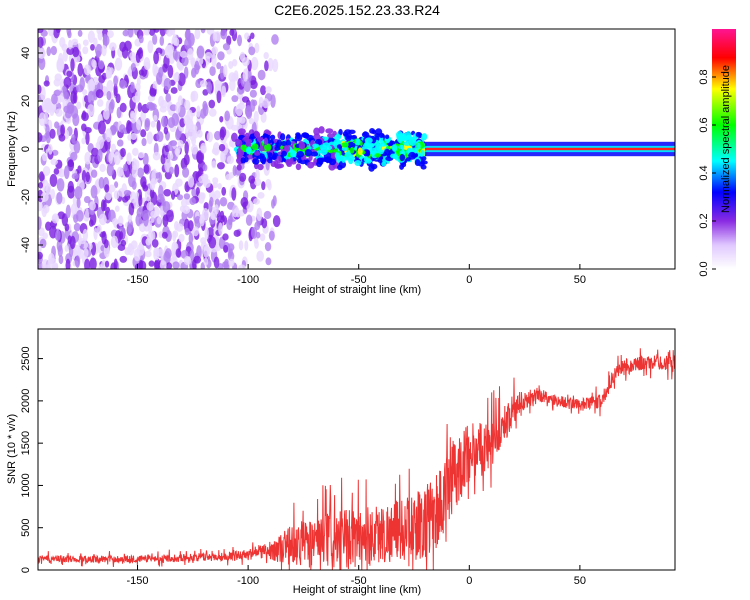 This screenshot has width=750, height=600. I want to click on bottom-x-tick-label: 0, so click(469, 581).